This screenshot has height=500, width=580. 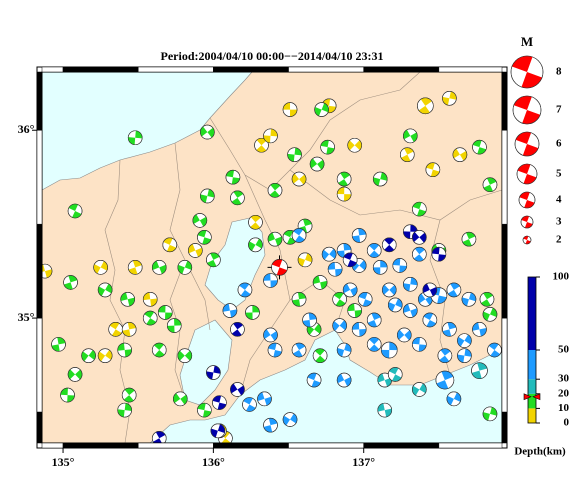 I want to click on legend-title: M, so click(x=527, y=41).